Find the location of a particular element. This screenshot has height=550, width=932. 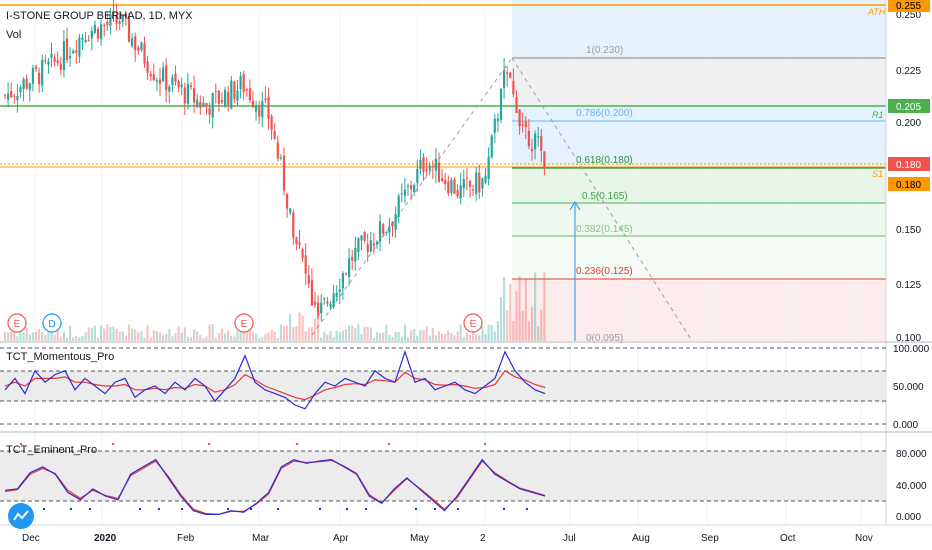

event-marker-e1: E is located at coordinates (17, 323).